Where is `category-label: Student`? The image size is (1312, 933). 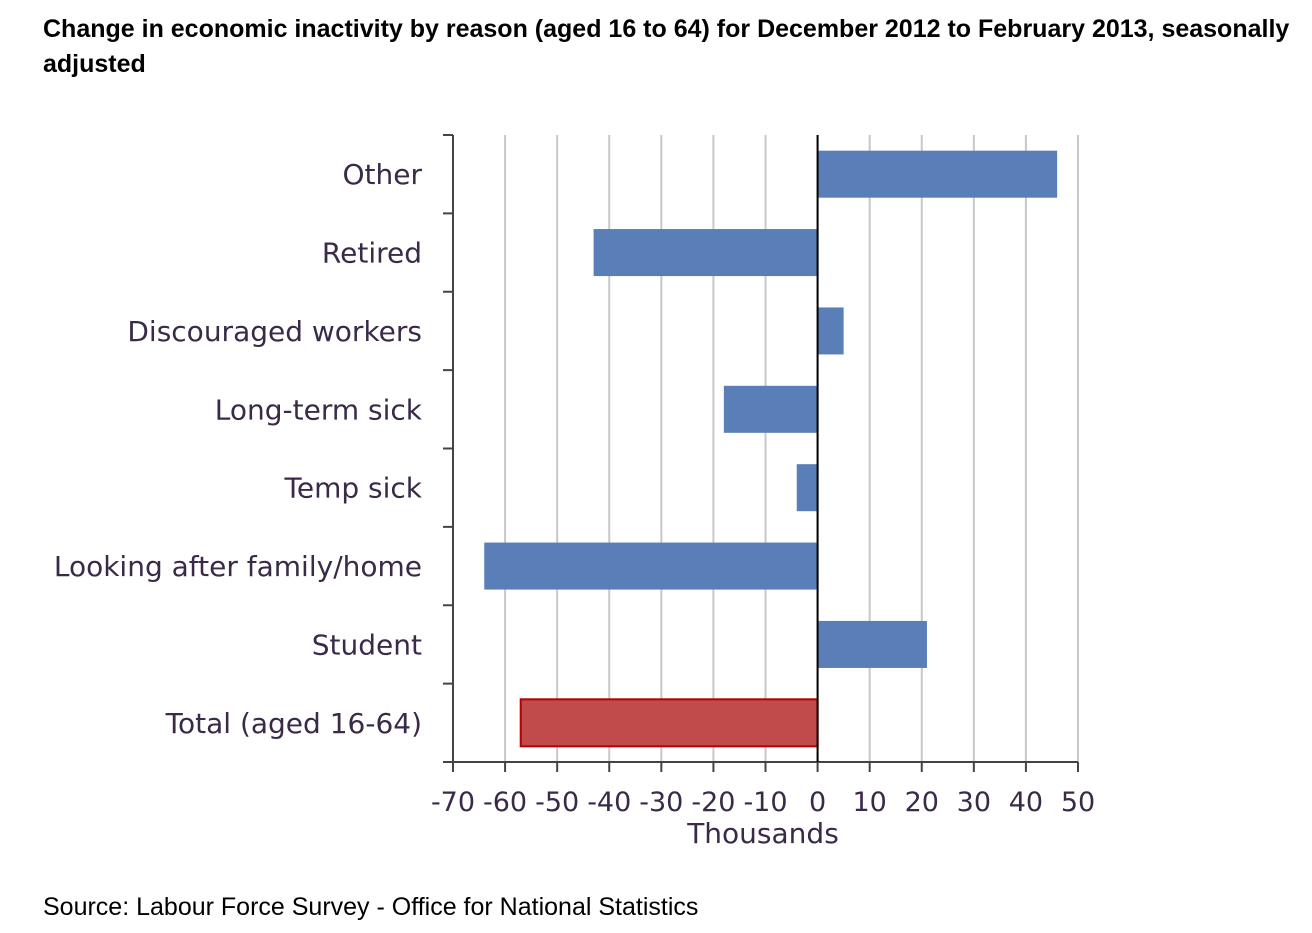
category-label: Student is located at coordinates (367, 644).